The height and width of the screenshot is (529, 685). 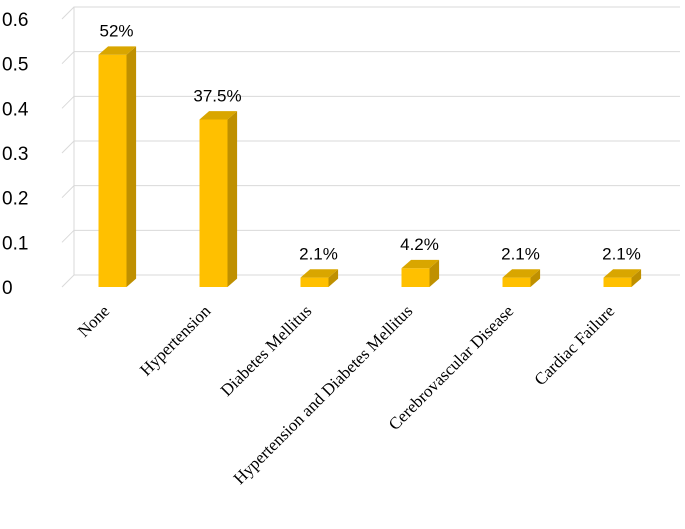 What do you see at coordinates (419, 244) in the screenshot?
I see `data-label: 4.2%` at bounding box center [419, 244].